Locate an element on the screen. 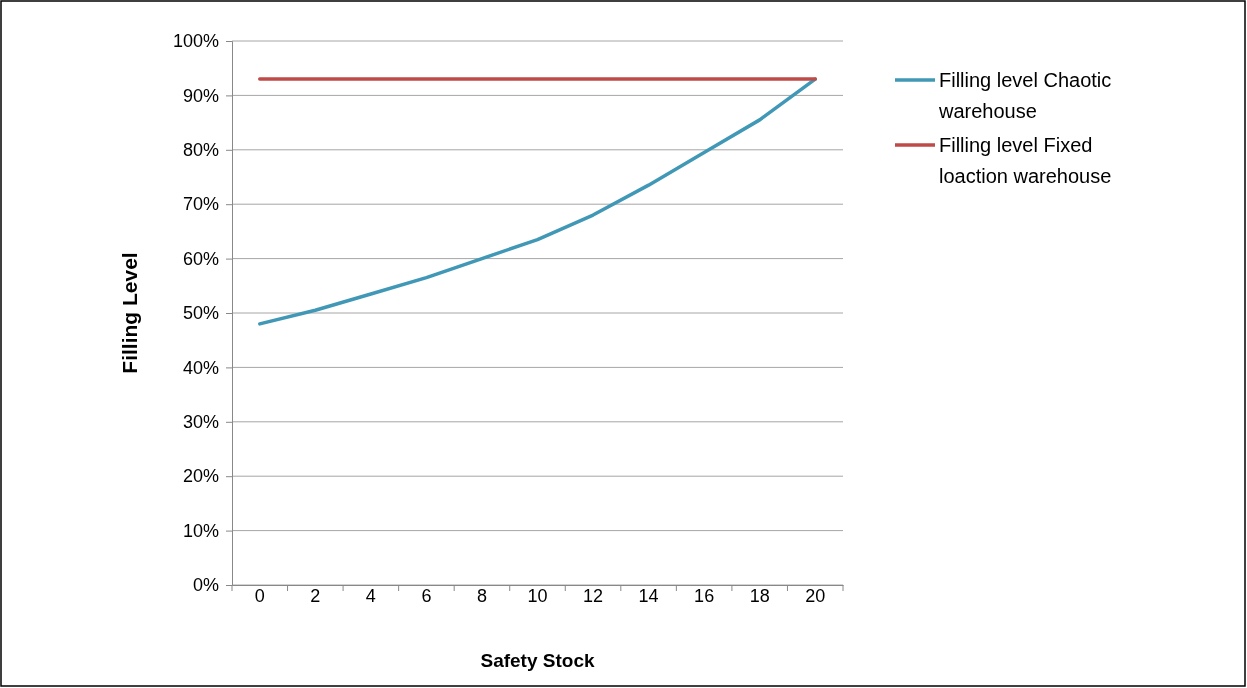 The height and width of the screenshot is (688, 1247). x-tick-label: 10 is located at coordinates (537, 596).